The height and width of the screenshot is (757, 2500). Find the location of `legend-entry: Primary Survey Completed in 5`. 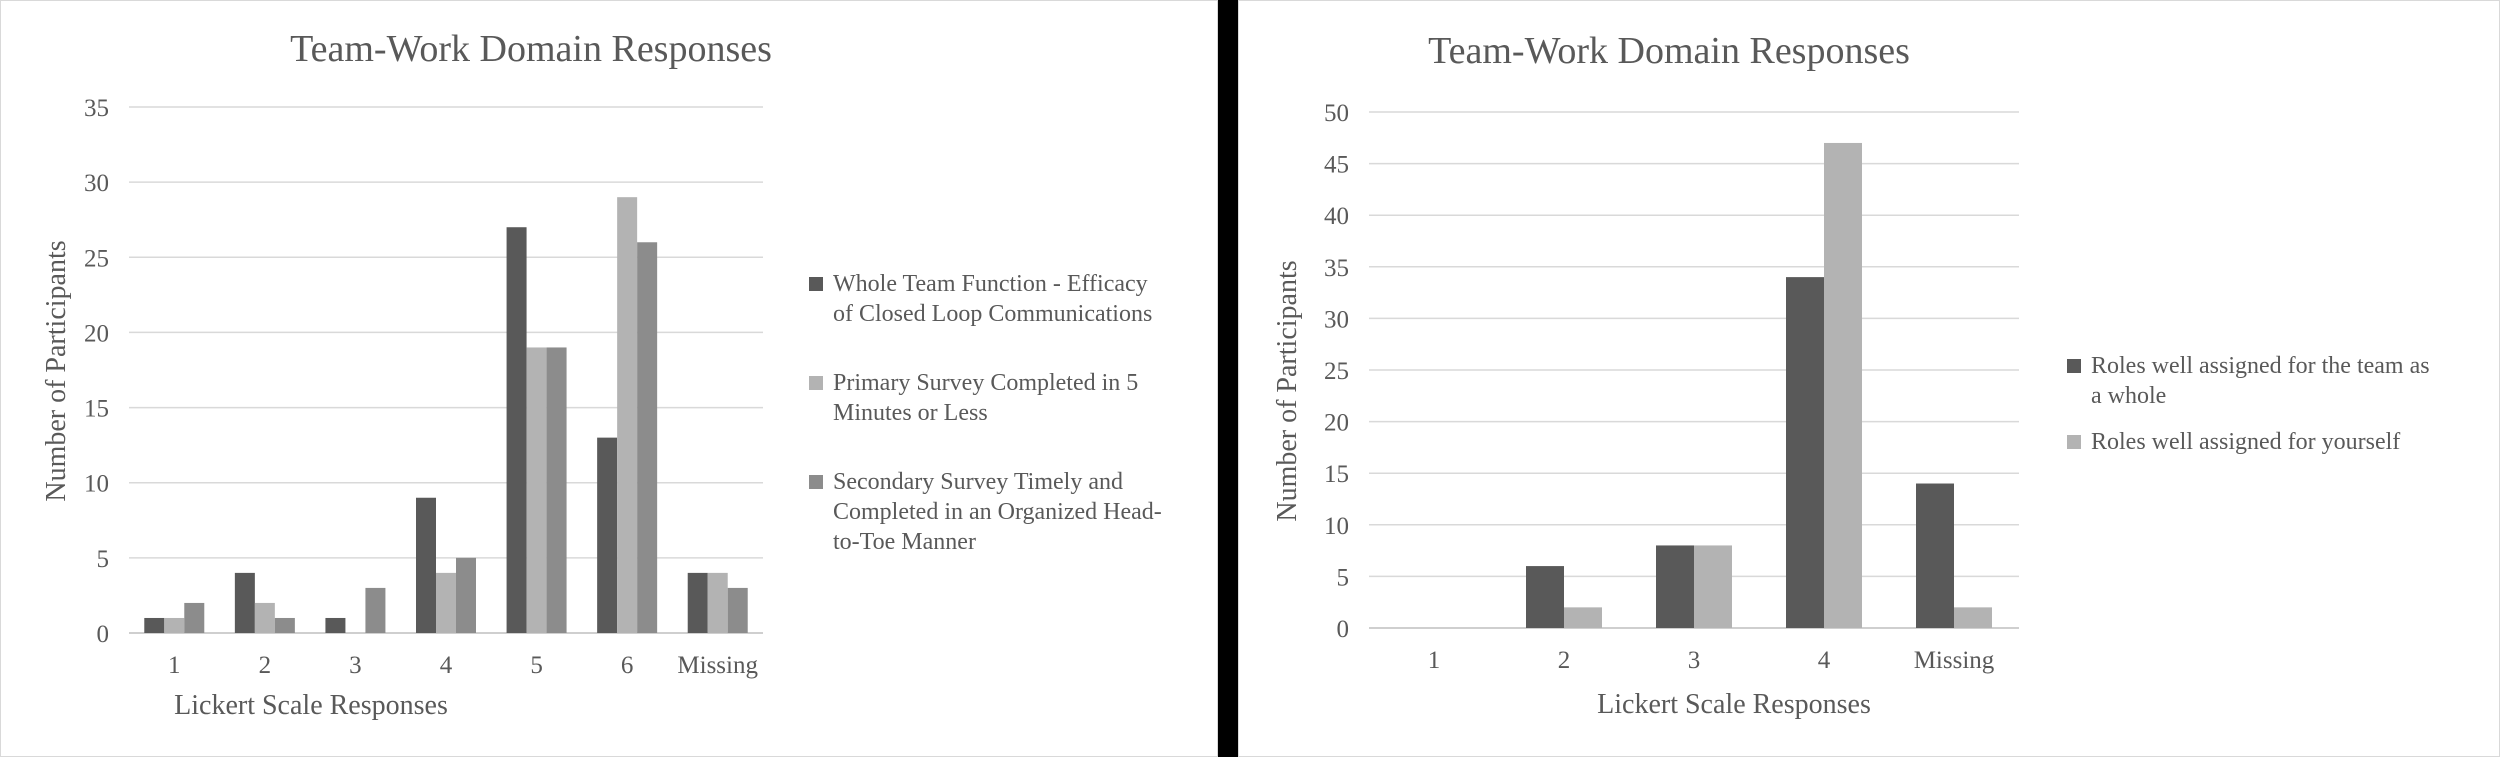

legend-entry: Primary Survey Completed in 5 is located at coordinates (985, 383).